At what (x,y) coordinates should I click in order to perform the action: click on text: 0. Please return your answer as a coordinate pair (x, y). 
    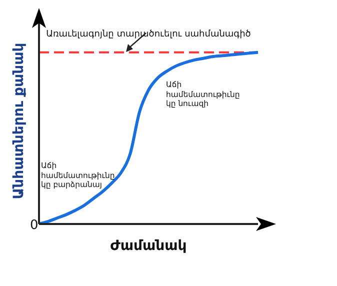
    Looking at the image, I should click on (35, 226).